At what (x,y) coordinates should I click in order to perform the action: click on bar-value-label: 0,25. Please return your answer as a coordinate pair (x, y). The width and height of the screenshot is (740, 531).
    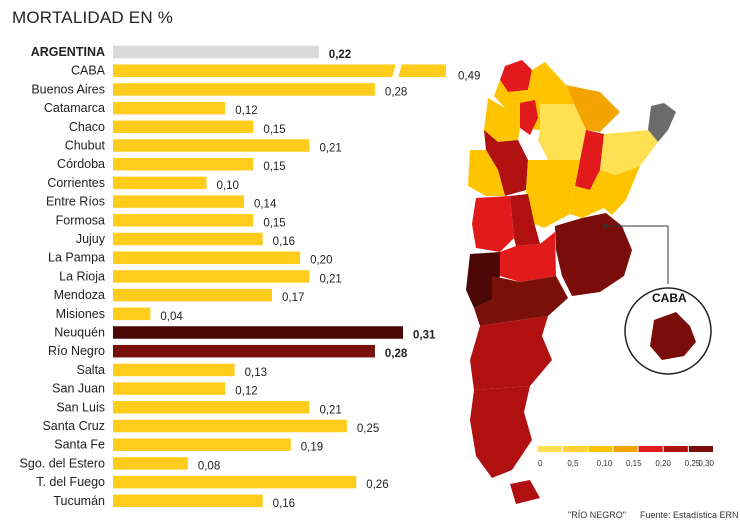
    Looking at the image, I should click on (368, 429).